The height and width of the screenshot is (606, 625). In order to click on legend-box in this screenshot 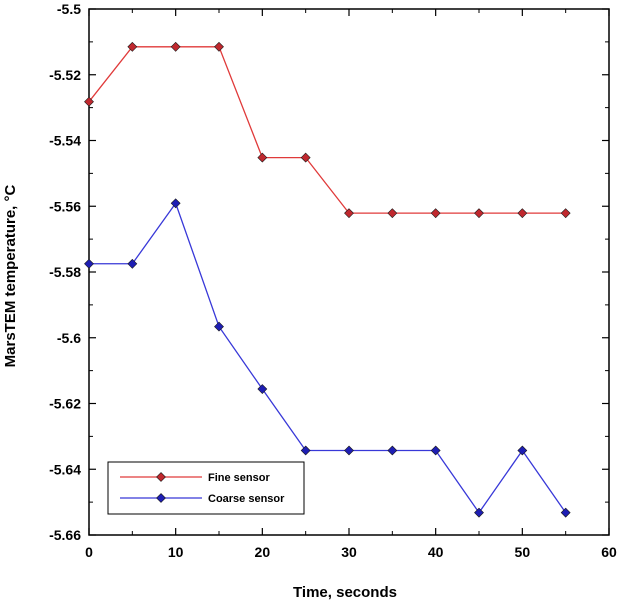, I will do `click(206, 488)`.